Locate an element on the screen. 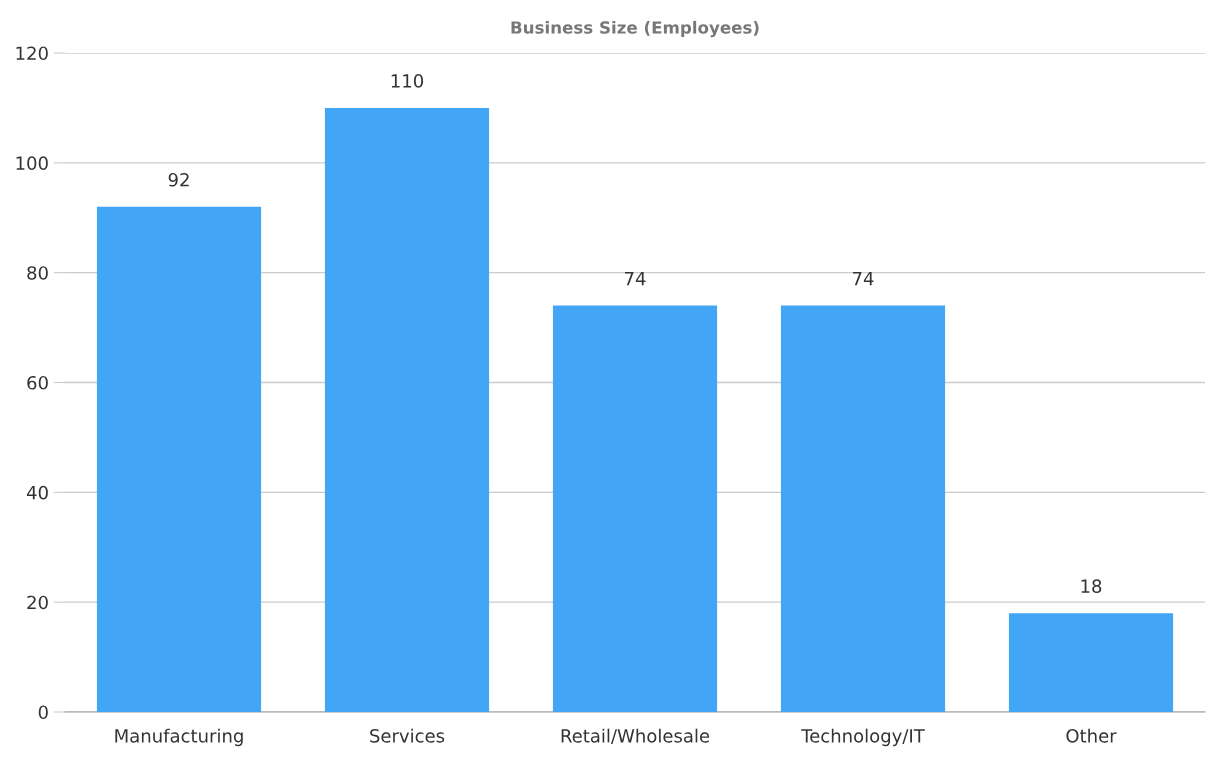 Image resolution: width=1213 pixels, height=759 pixels. y-tick-label: 0 is located at coordinates (43, 712).